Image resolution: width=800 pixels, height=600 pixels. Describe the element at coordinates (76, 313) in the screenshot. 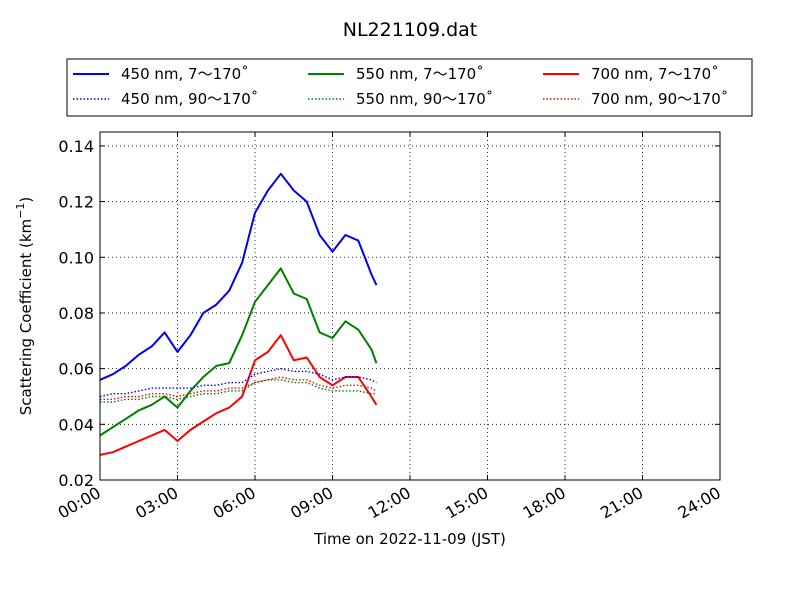

I see `y-tick-label: 0.08` at that location.